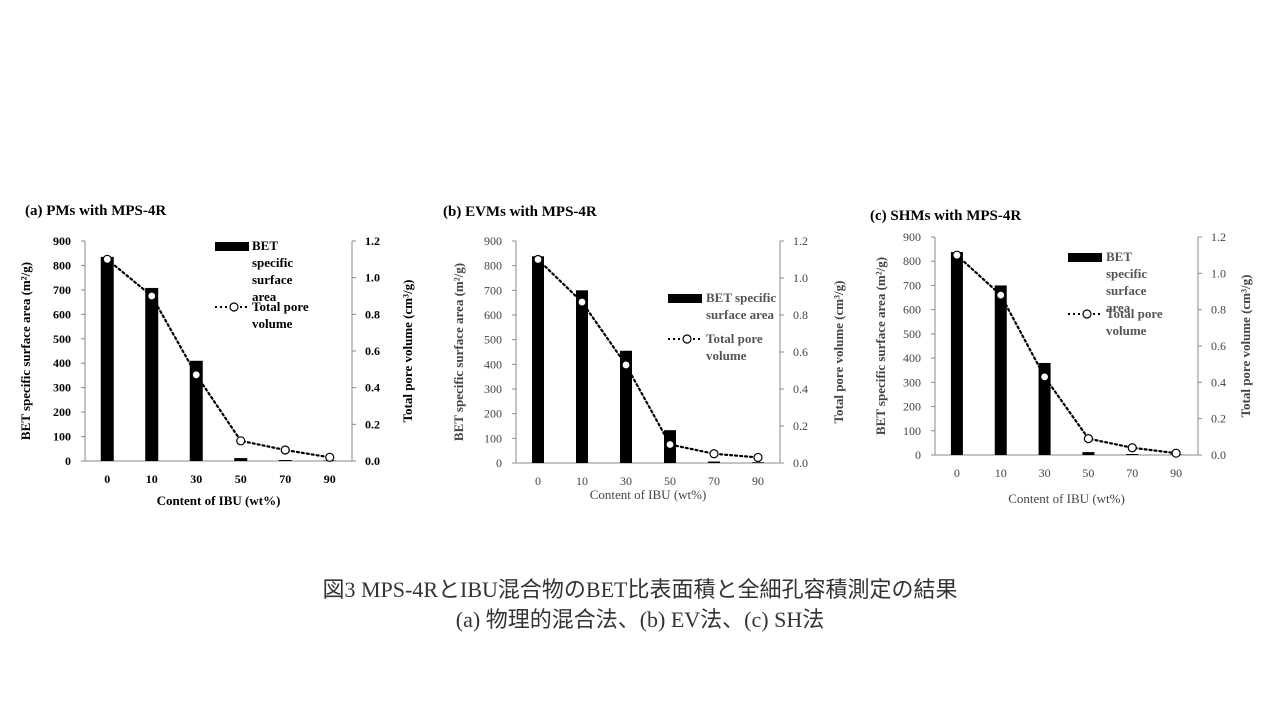  What do you see at coordinates (640, 619) in the screenshot?
I see `figure-caption-line2: (a) 物理的混合法、(b) EV法、(c) SH法` at bounding box center [640, 619].